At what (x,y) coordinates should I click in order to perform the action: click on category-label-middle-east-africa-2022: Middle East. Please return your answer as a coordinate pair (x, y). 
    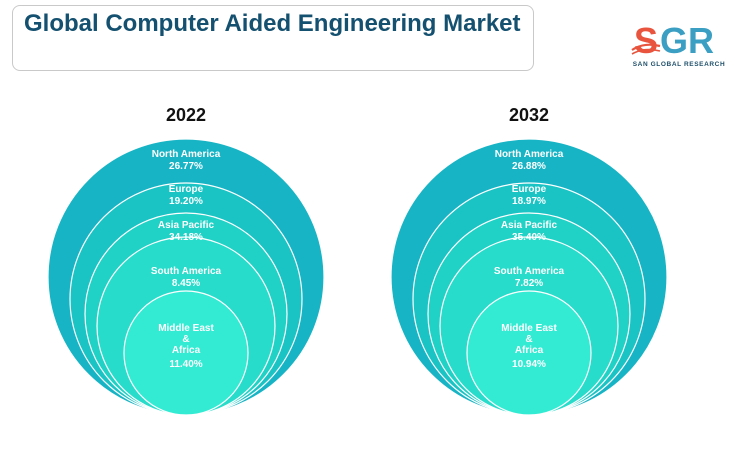
    Looking at the image, I should click on (186, 328).